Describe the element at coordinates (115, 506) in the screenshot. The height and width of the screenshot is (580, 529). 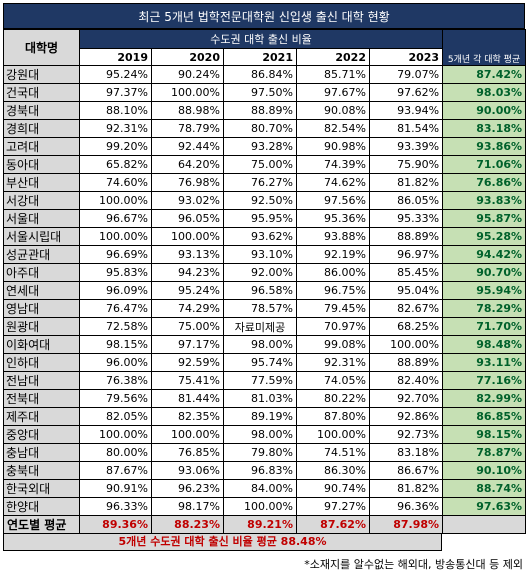
I see `year-value: 96.33%` at that location.